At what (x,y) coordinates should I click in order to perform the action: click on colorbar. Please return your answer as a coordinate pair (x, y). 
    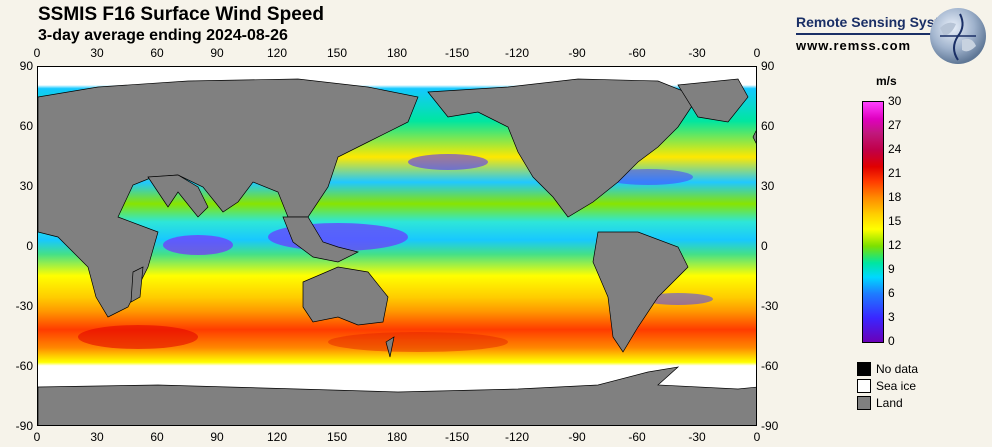
    Looking at the image, I should click on (873, 222).